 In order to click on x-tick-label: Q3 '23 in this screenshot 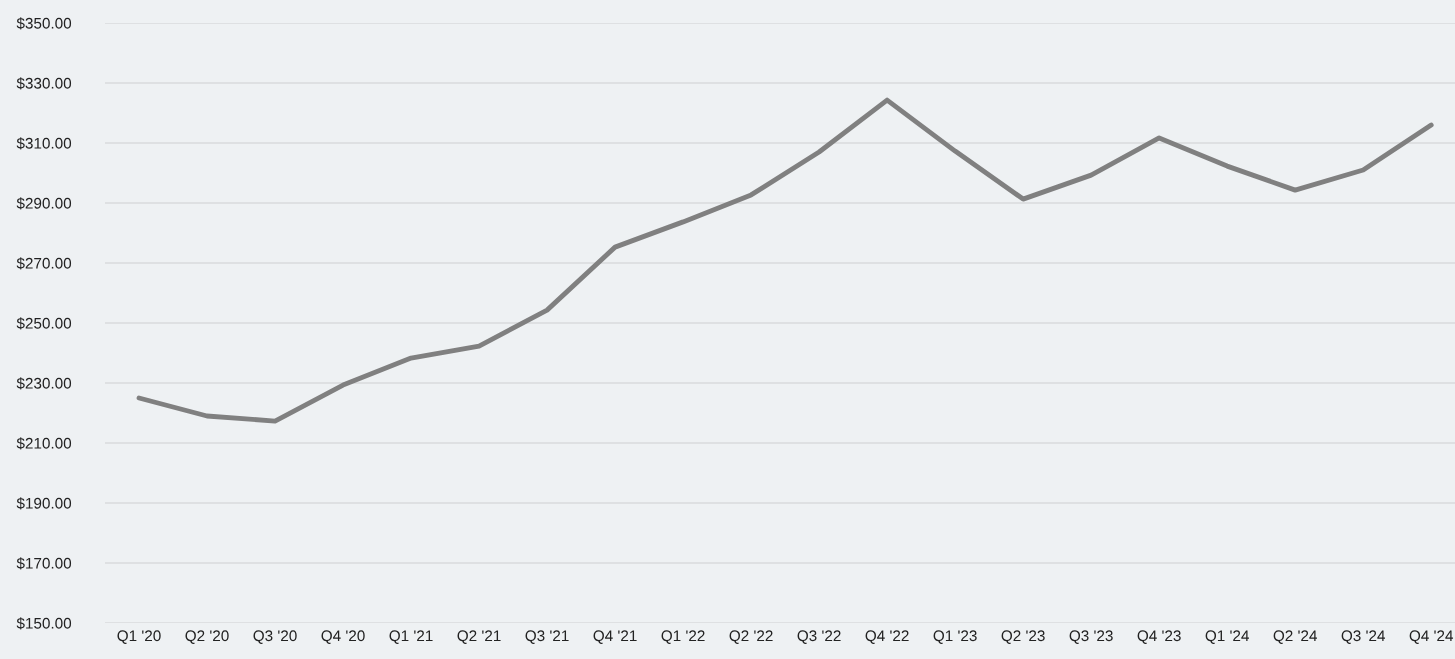, I will do `click(1091, 637)`.